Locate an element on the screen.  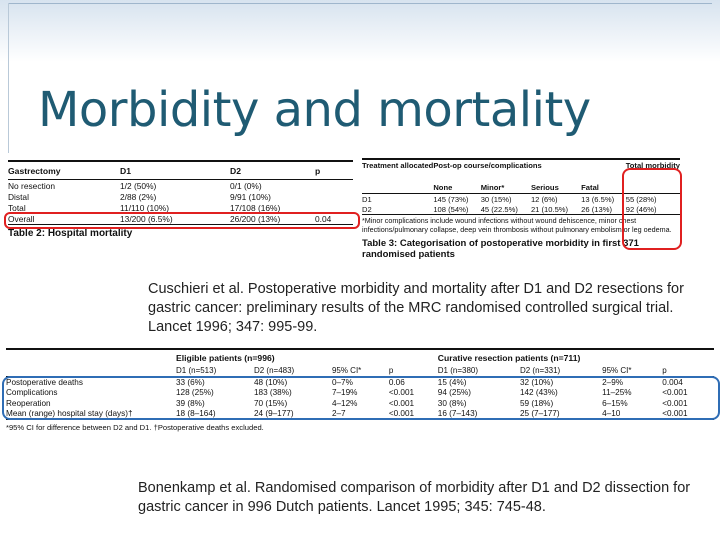
table4-group-header: Eligible patients (n=996) is located at coordinates (225, 357).